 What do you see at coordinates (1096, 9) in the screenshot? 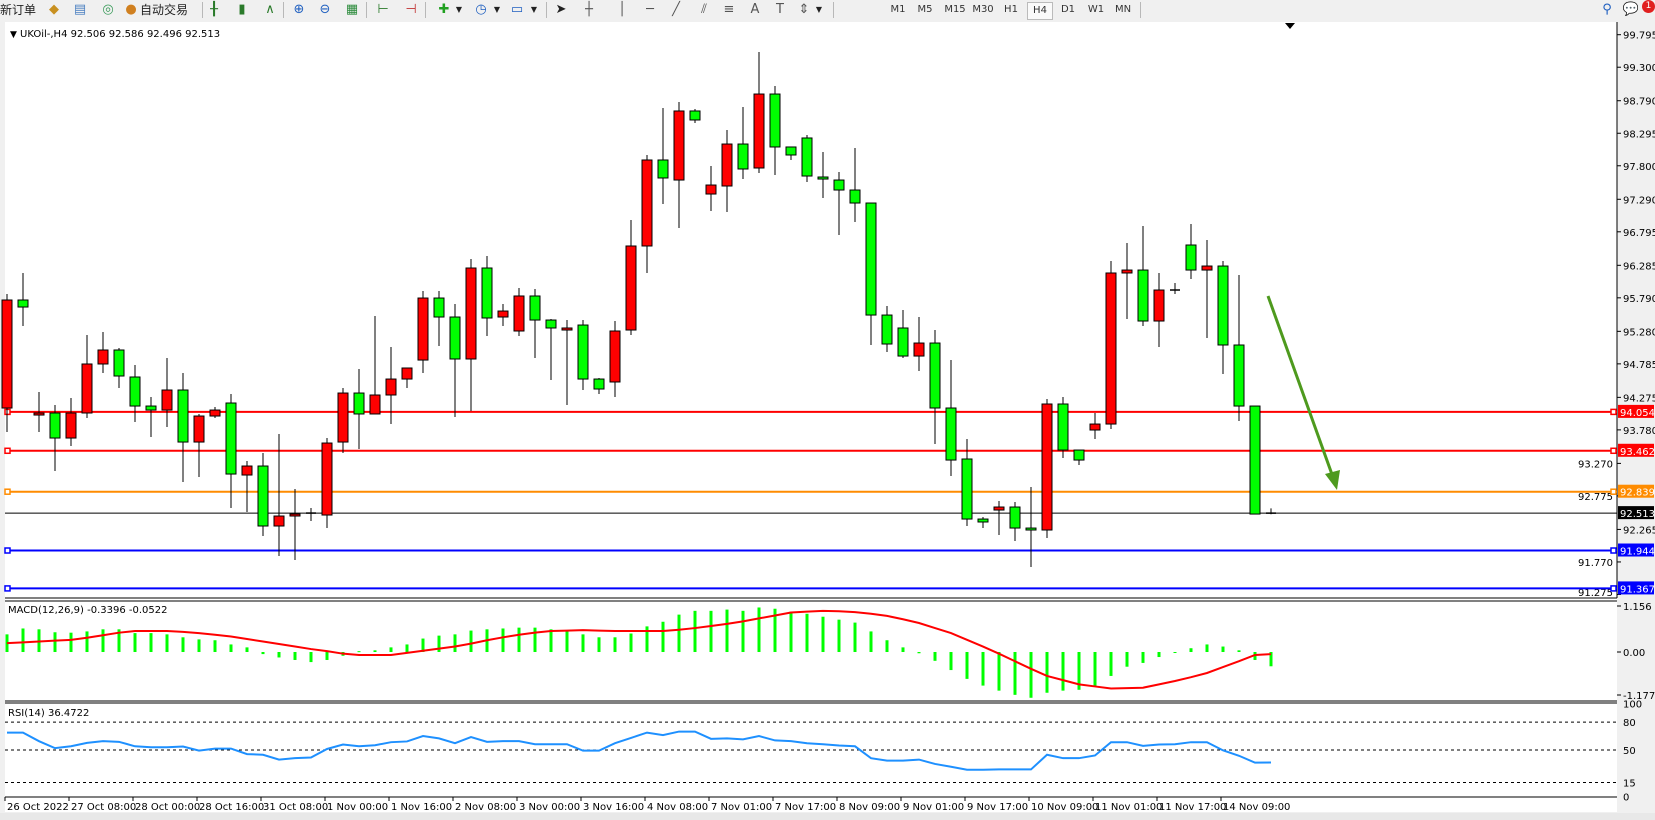
I see `timeframe-w1: W1` at bounding box center [1096, 9].